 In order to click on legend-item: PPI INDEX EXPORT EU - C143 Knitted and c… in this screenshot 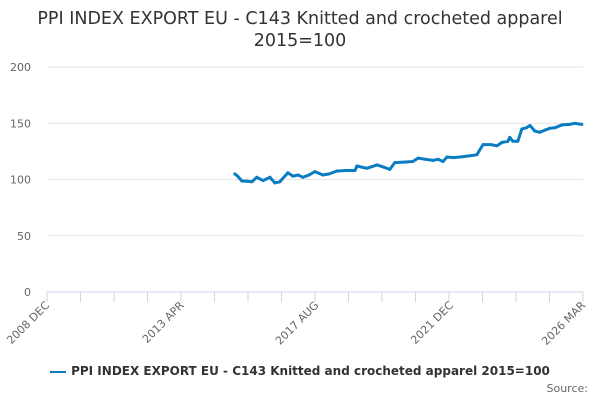, I will do `click(300, 371)`.